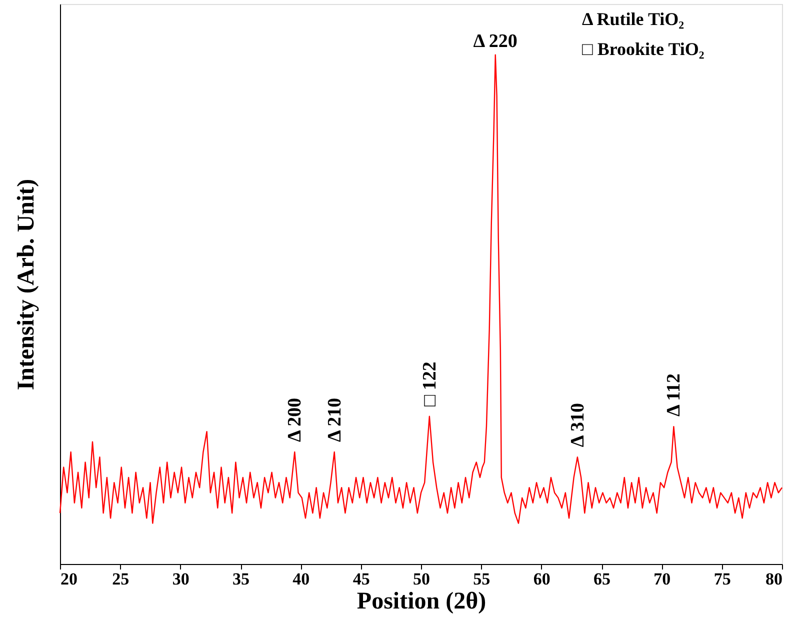 The image size is (805, 640). What do you see at coordinates (301, 579) in the screenshot?
I see `x-tick-label: 40` at bounding box center [301, 579].